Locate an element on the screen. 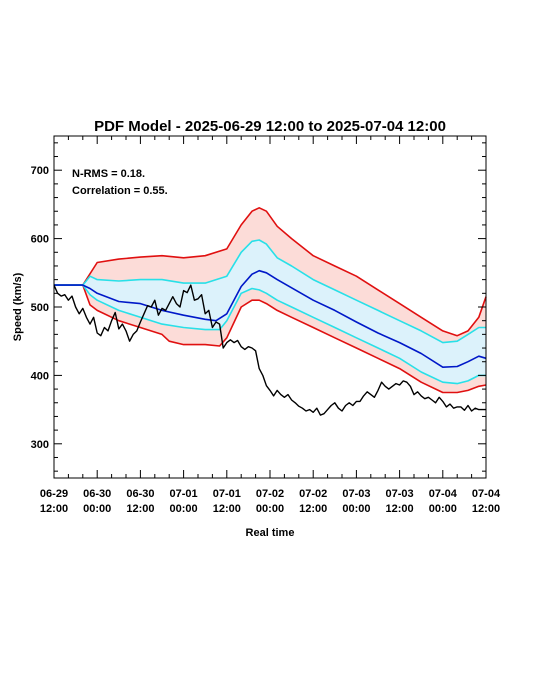 This screenshot has width=540, height=684. annotation-correlation: Correlation = 0.55. is located at coordinates (120, 191).